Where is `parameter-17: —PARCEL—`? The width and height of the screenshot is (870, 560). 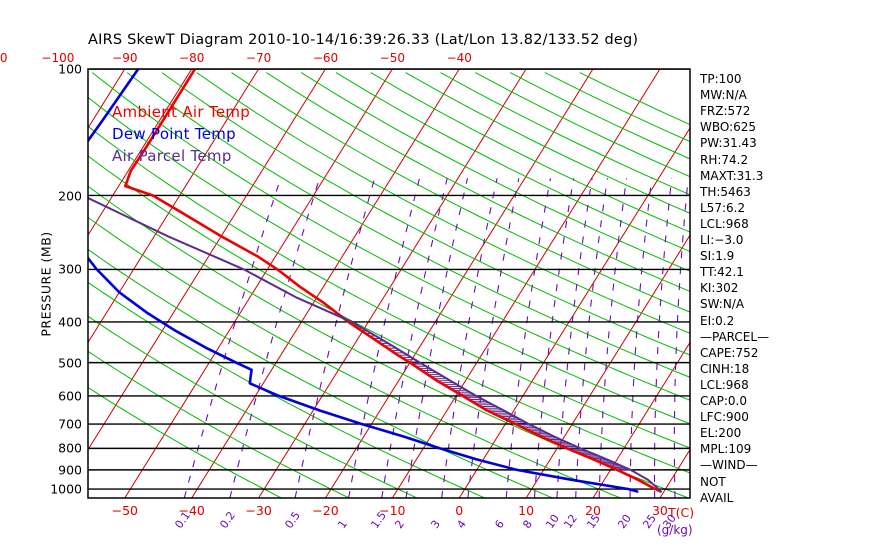
parameter-17: —PARCEL— is located at coordinates (735, 336).